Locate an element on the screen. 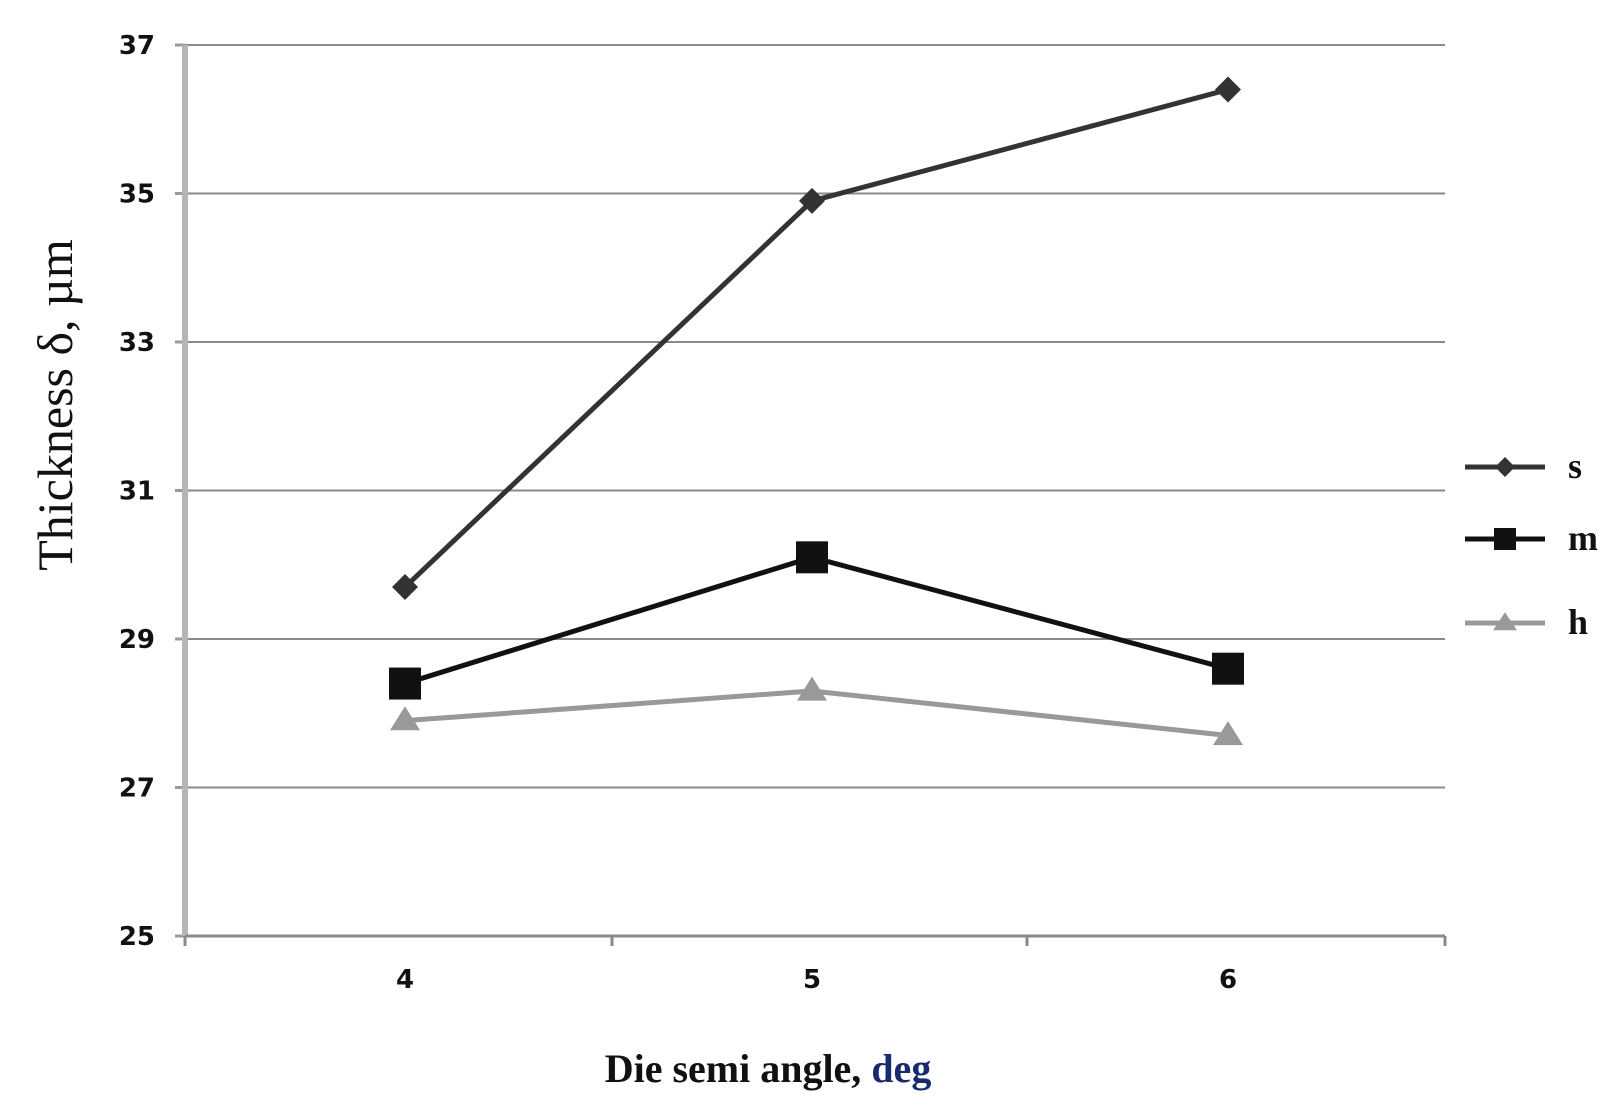  y-tick-labels: 25 27 29 31 33 35 37 is located at coordinates (137, 491).